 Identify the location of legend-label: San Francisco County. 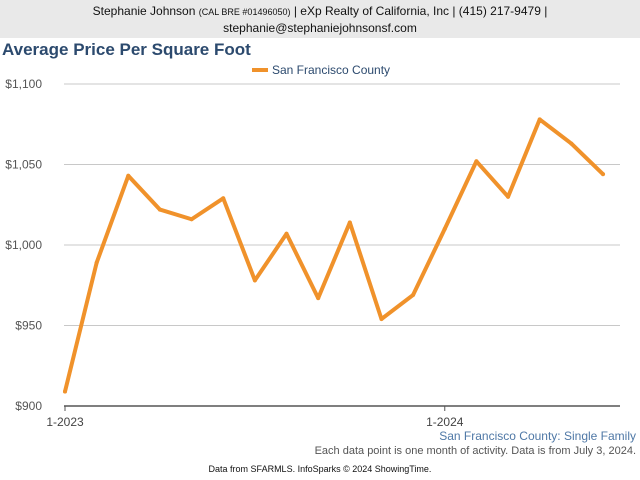
(331, 70).